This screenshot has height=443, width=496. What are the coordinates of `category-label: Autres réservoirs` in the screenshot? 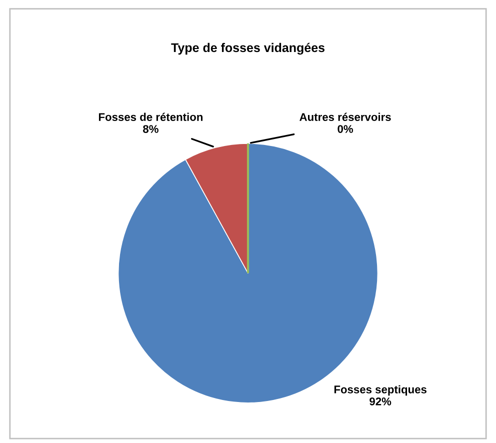 It's located at (345, 116).